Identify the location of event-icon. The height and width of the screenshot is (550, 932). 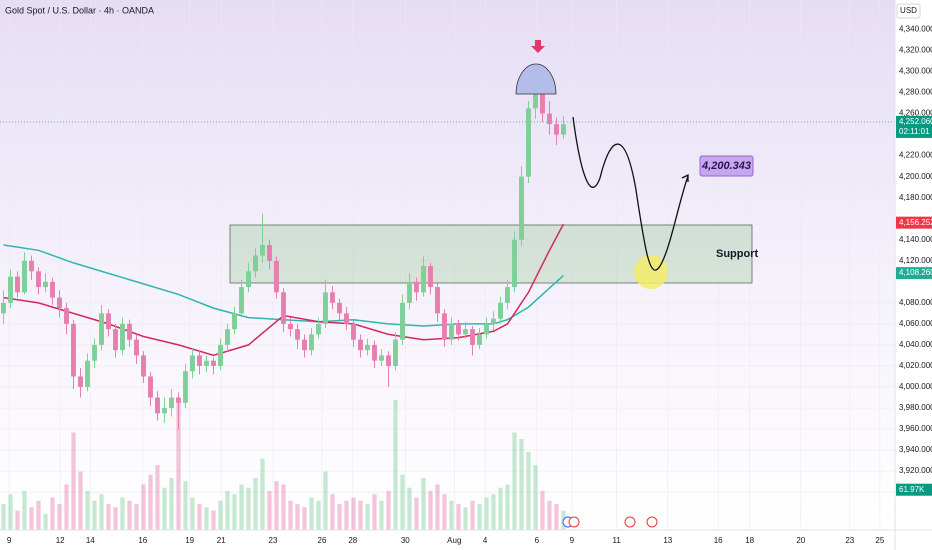
(652, 522).